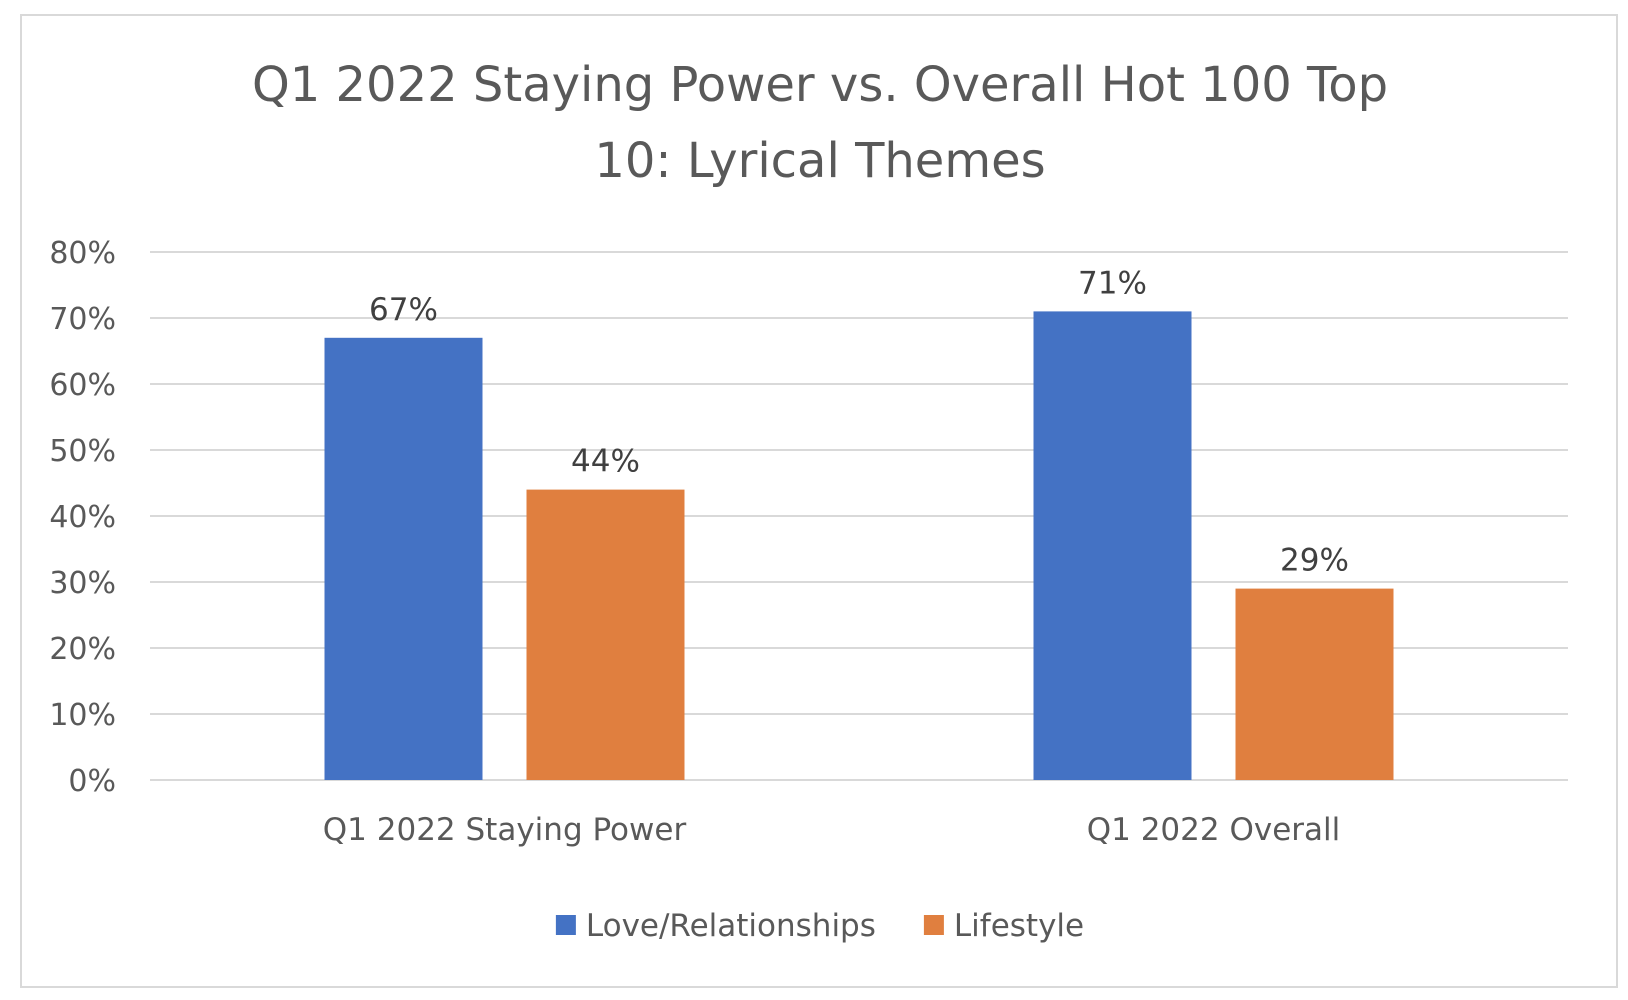  What do you see at coordinates (82, 649) in the screenshot?
I see `y-tick-label-20: 20%` at bounding box center [82, 649].